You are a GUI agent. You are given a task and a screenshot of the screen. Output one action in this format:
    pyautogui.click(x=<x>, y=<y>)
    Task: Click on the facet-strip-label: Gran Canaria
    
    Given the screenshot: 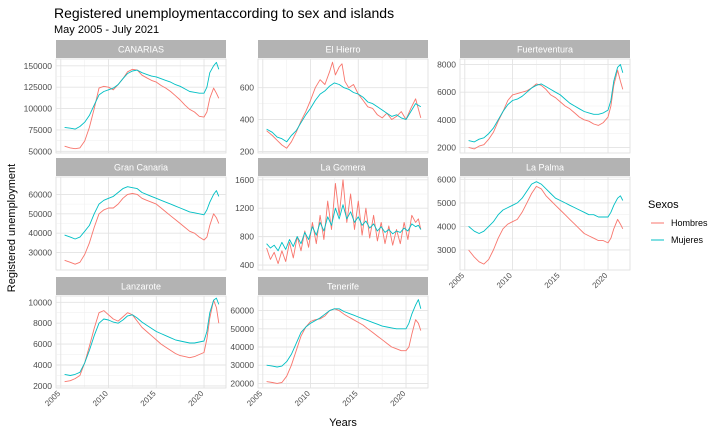 What is the action you would take?
    pyautogui.click(x=141, y=168)
    